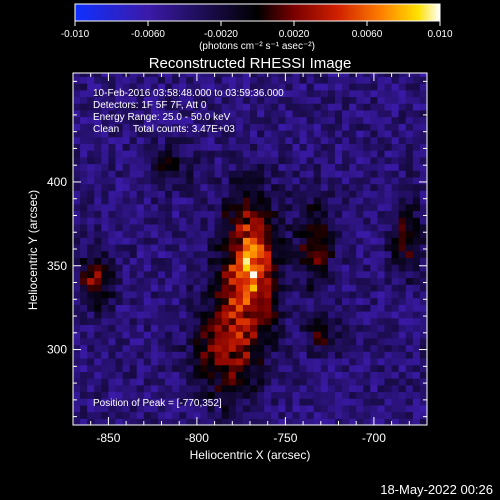 The width and height of the screenshot is (500, 500). What do you see at coordinates (367, 34) in the screenshot?
I see `colorbar-tick-label: 0.0060` at bounding box center [367, 34].